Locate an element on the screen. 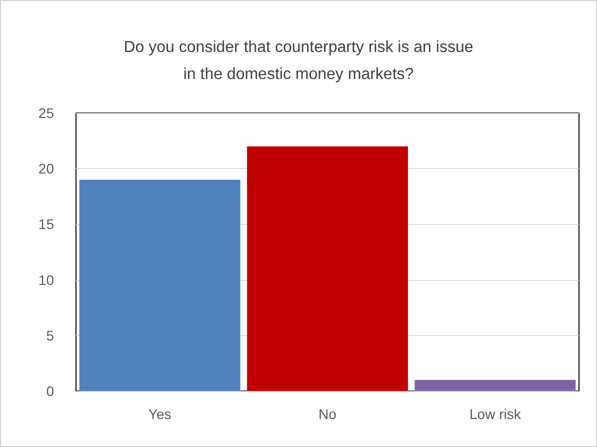 The image size is (597, 447). x-tick-label: Low risk is located at coordinates (495, 414).